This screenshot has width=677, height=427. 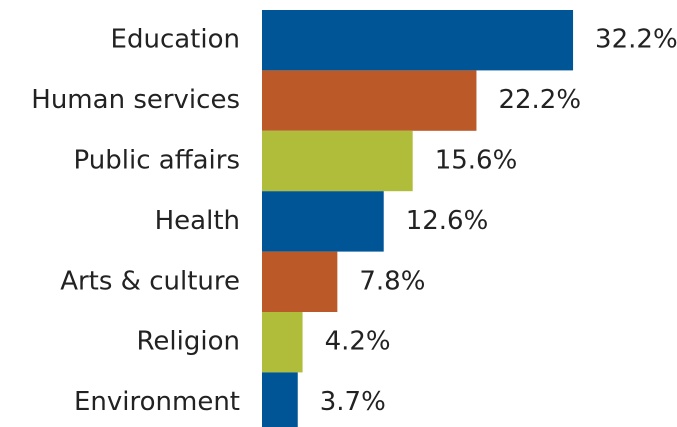 What do you see at coordinates (175, 40) in the screenshot?
I see `category-label: Education` at bounding box center [175, 40].